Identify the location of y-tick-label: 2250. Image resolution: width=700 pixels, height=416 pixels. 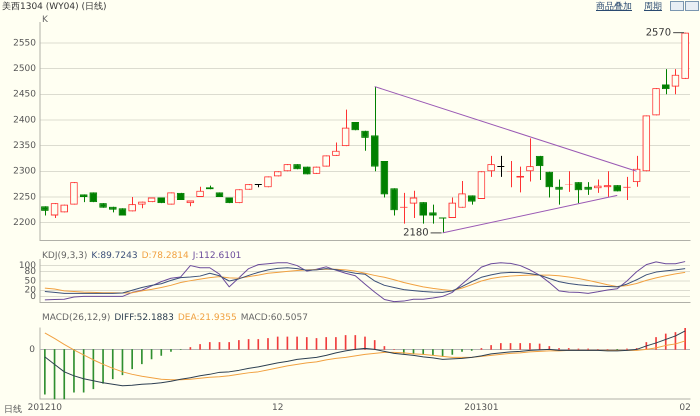
(24, 197).